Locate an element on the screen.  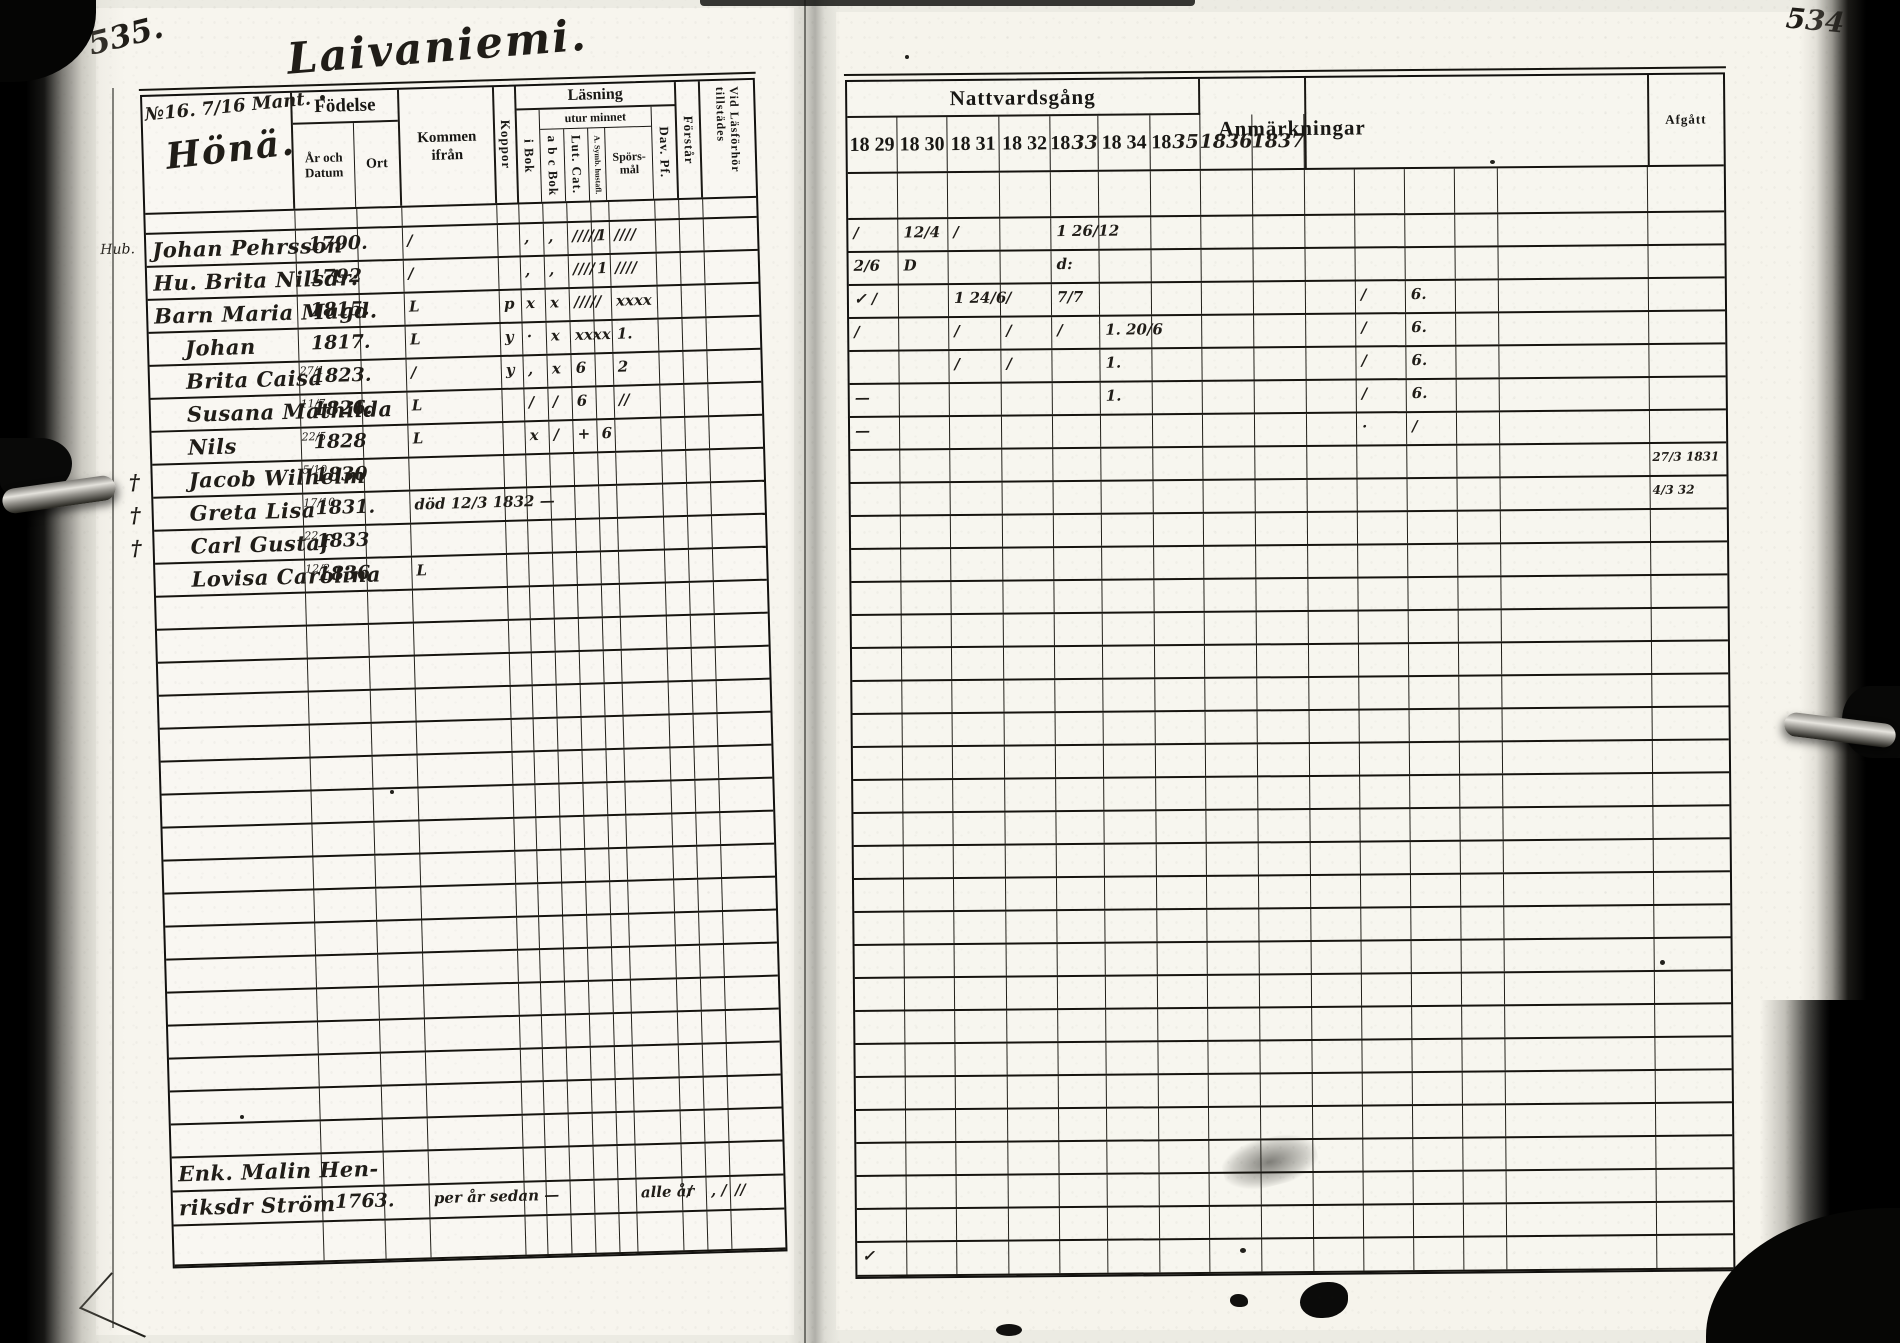
afgatt-cell: 27/3 1831 is located at coordinates (1687, 459).